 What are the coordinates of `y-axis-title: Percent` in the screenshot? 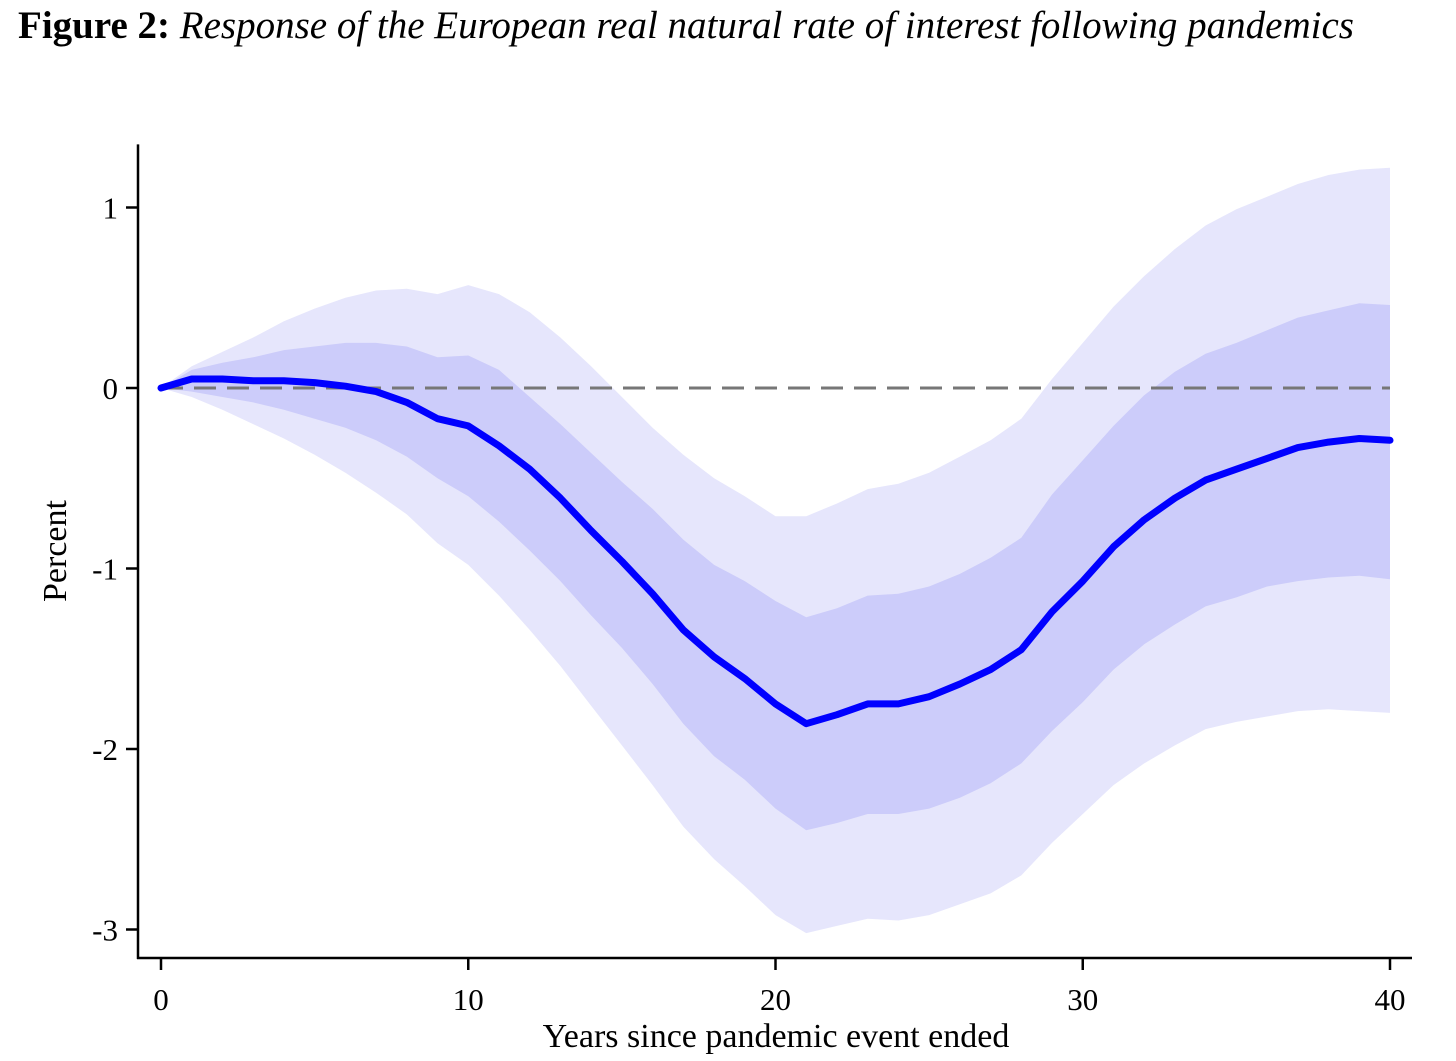 It's located at (55, 550).